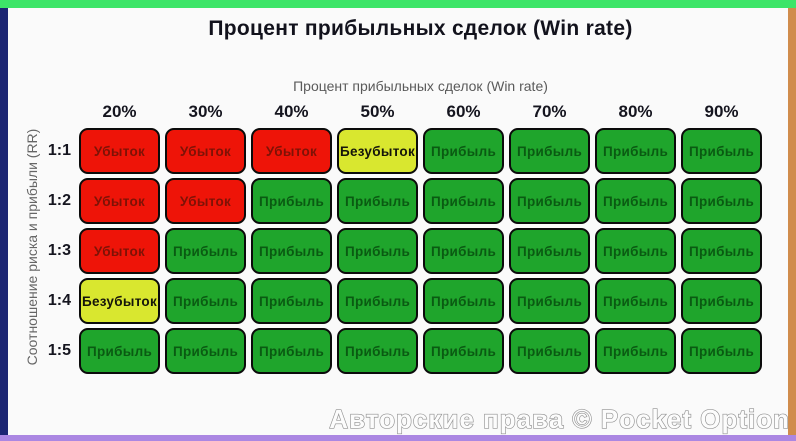 The image size is (796, 441). Describe the element at coordinates (463, 351) in the screenshot. I see `cell-1:5-60%: Прибыль` at that location.